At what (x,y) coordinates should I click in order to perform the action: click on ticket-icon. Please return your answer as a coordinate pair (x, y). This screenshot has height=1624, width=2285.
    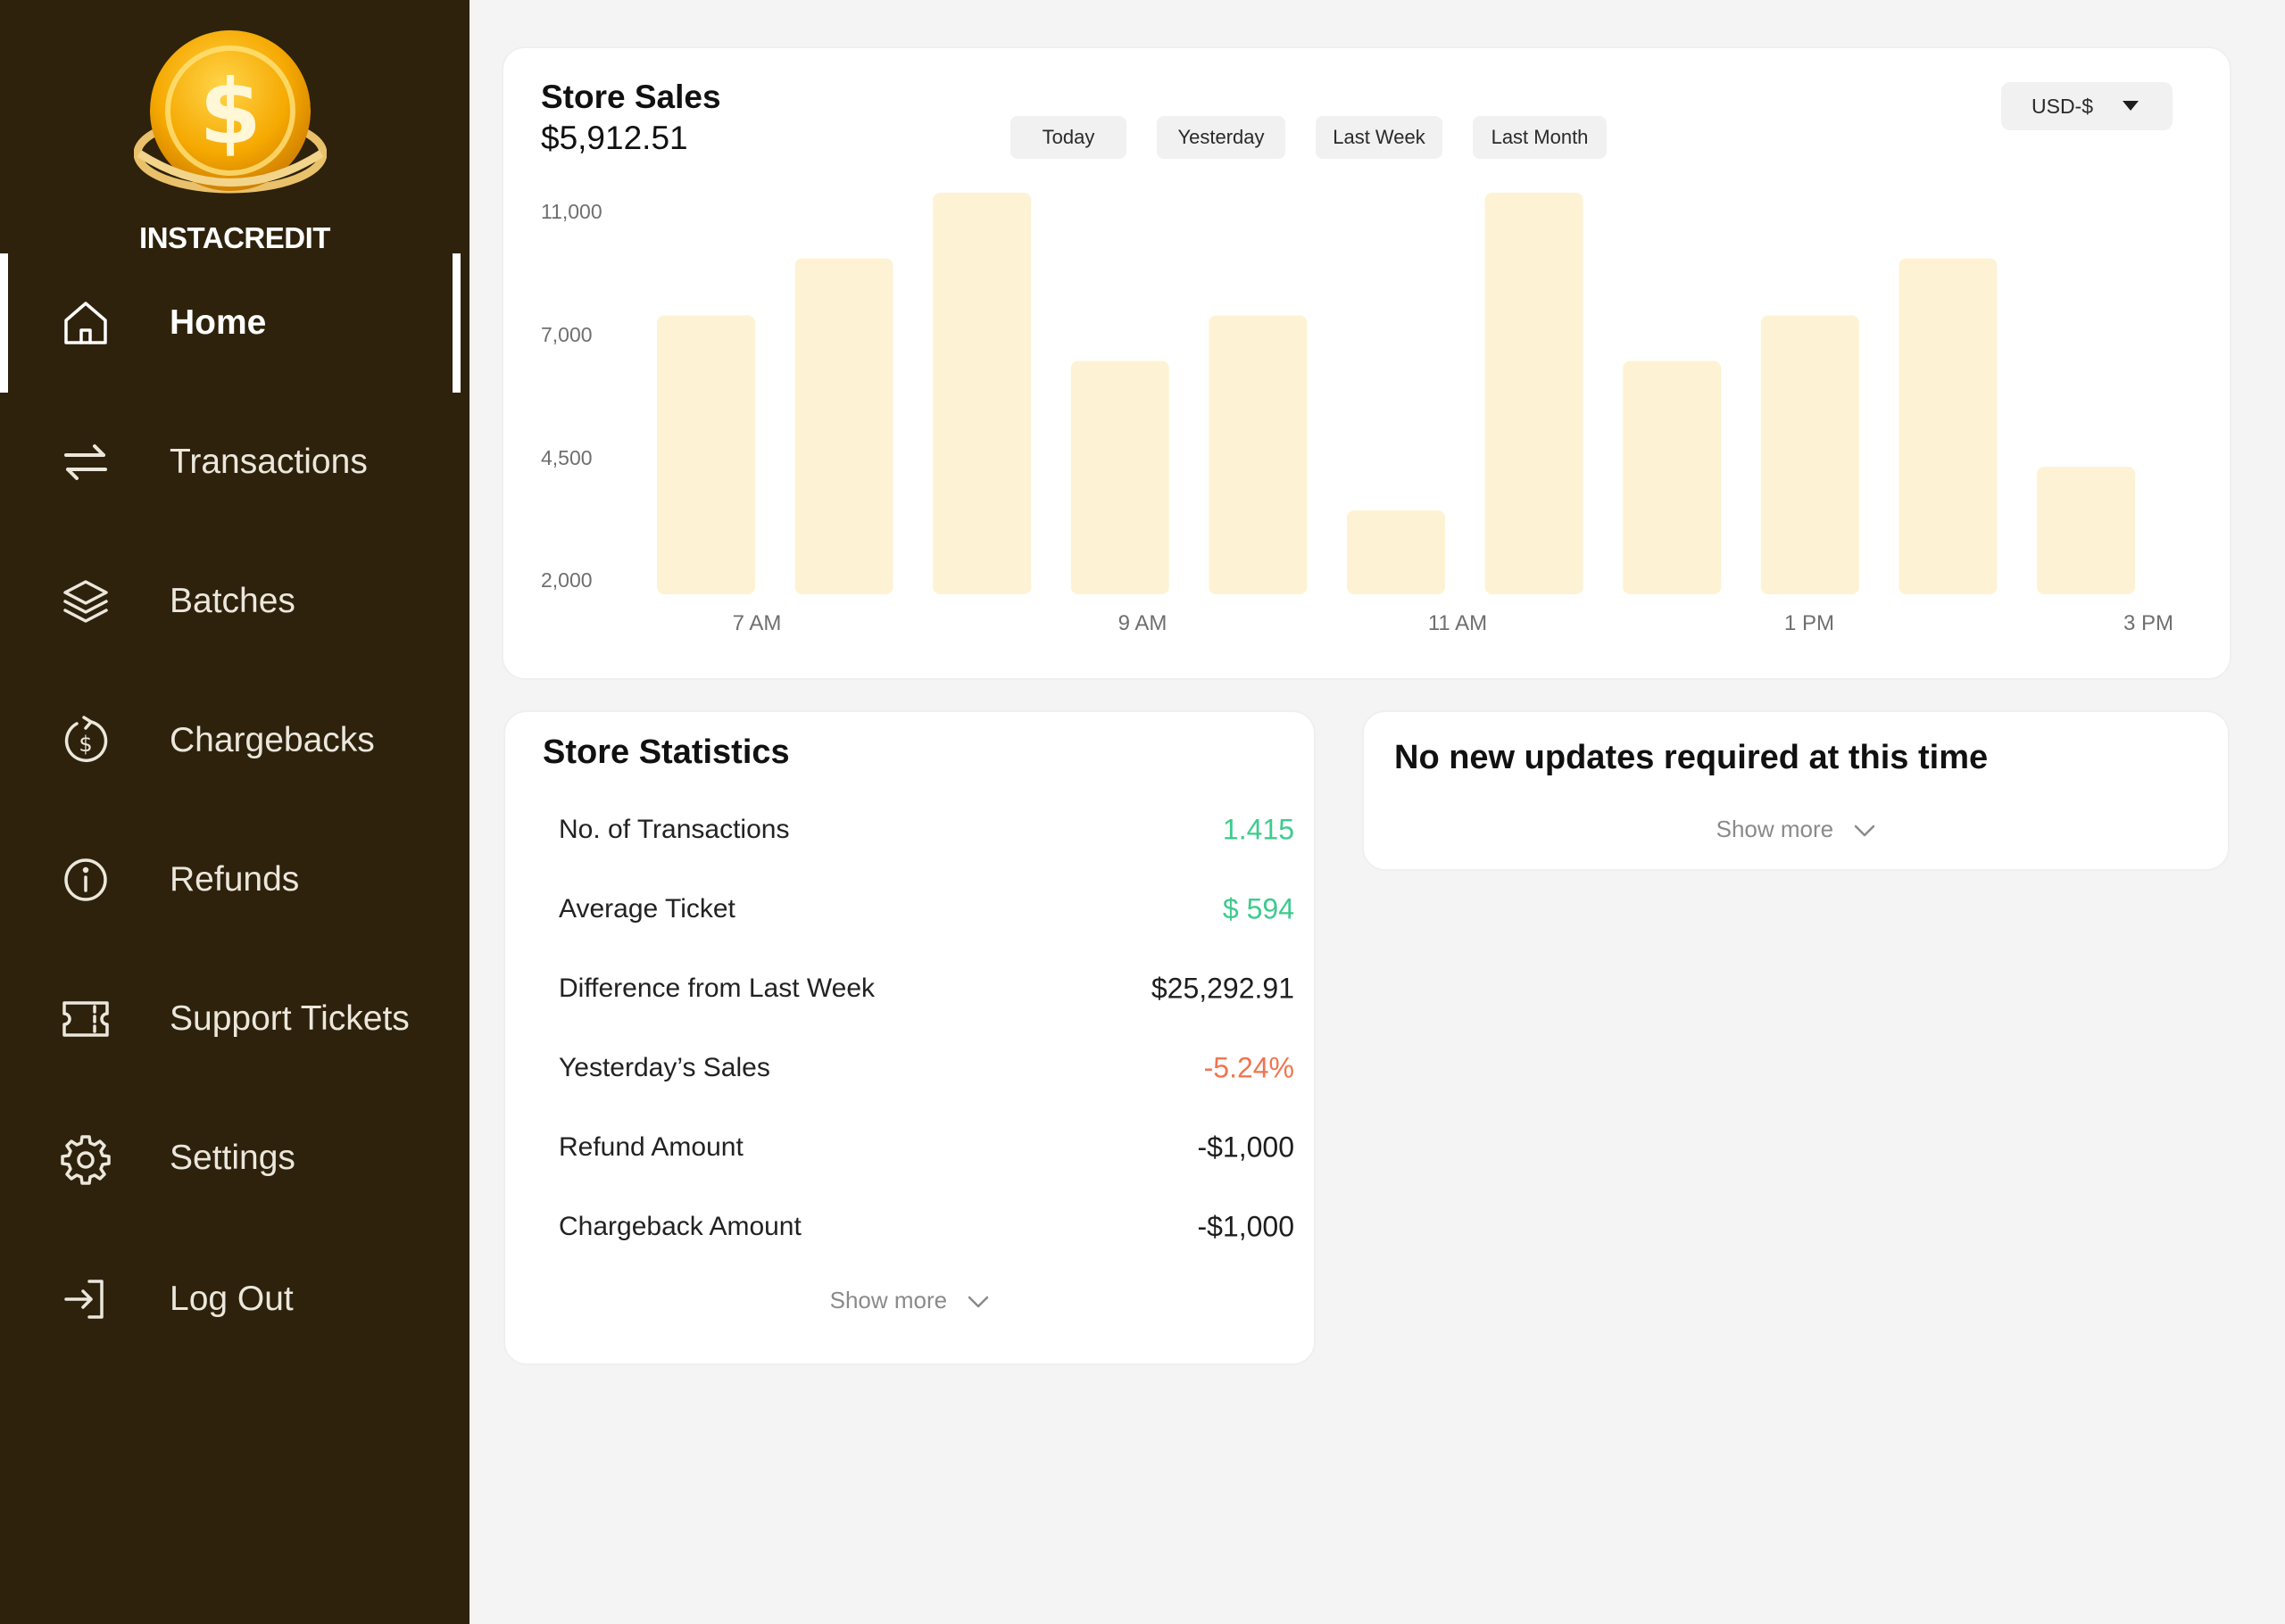
    Looking at the image, I should click on (85, 1019).